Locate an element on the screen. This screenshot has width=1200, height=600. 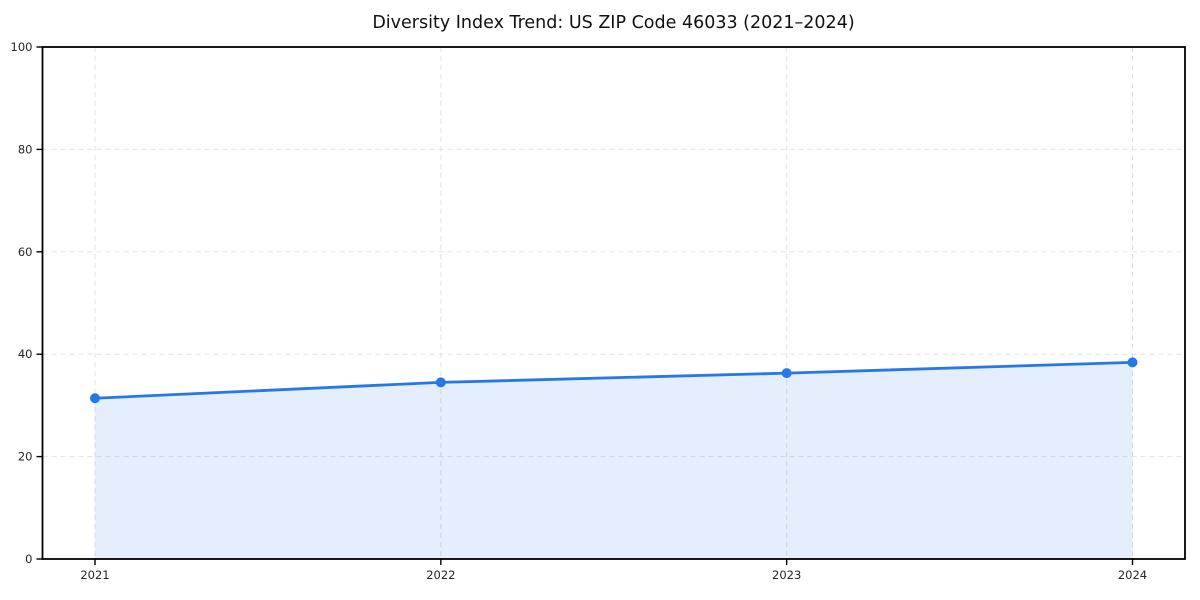
y-tick-label: 100 is located at coordinates (22, 47).